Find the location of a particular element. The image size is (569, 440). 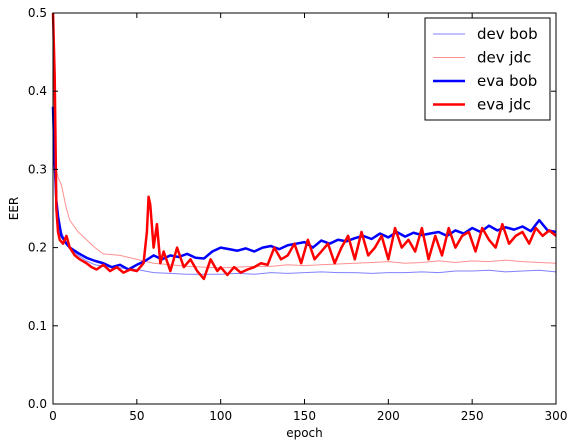

legend-label: dev jdc is located at coordinates (504, 58).